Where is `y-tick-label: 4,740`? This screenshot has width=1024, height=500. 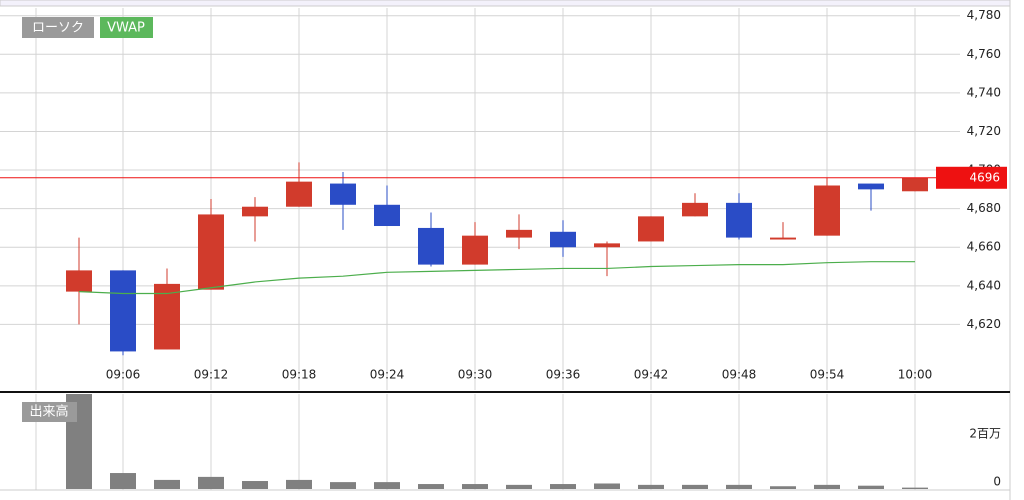 y-tick-label: 4,740 is located at coordinates (984, 92).